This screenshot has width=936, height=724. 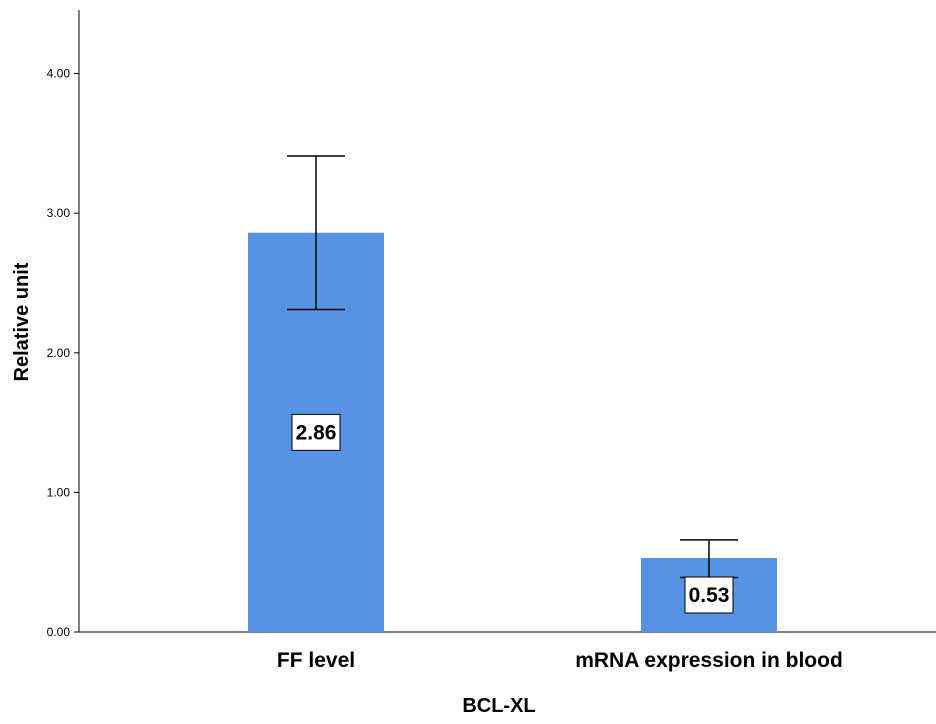 What do you see at coordinates (59, 74) in the screenshot?
I see `y-tick-label: 4.00` at bounding box center [59, 74].